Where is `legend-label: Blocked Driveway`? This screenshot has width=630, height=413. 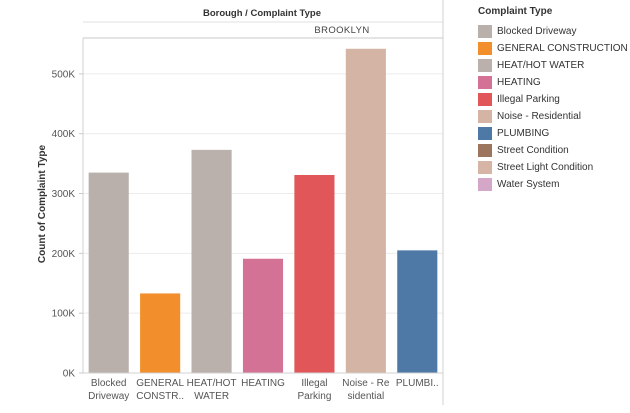 legend-label: Blocked Driveway is located at coordinates (537, 31).